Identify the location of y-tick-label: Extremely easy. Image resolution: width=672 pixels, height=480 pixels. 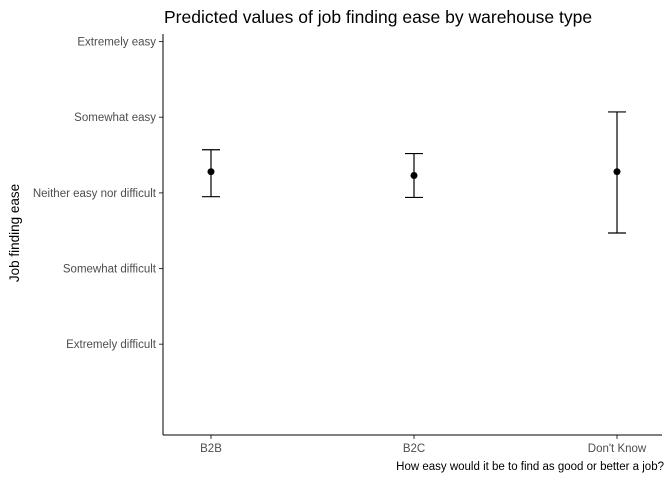
(116, 43).